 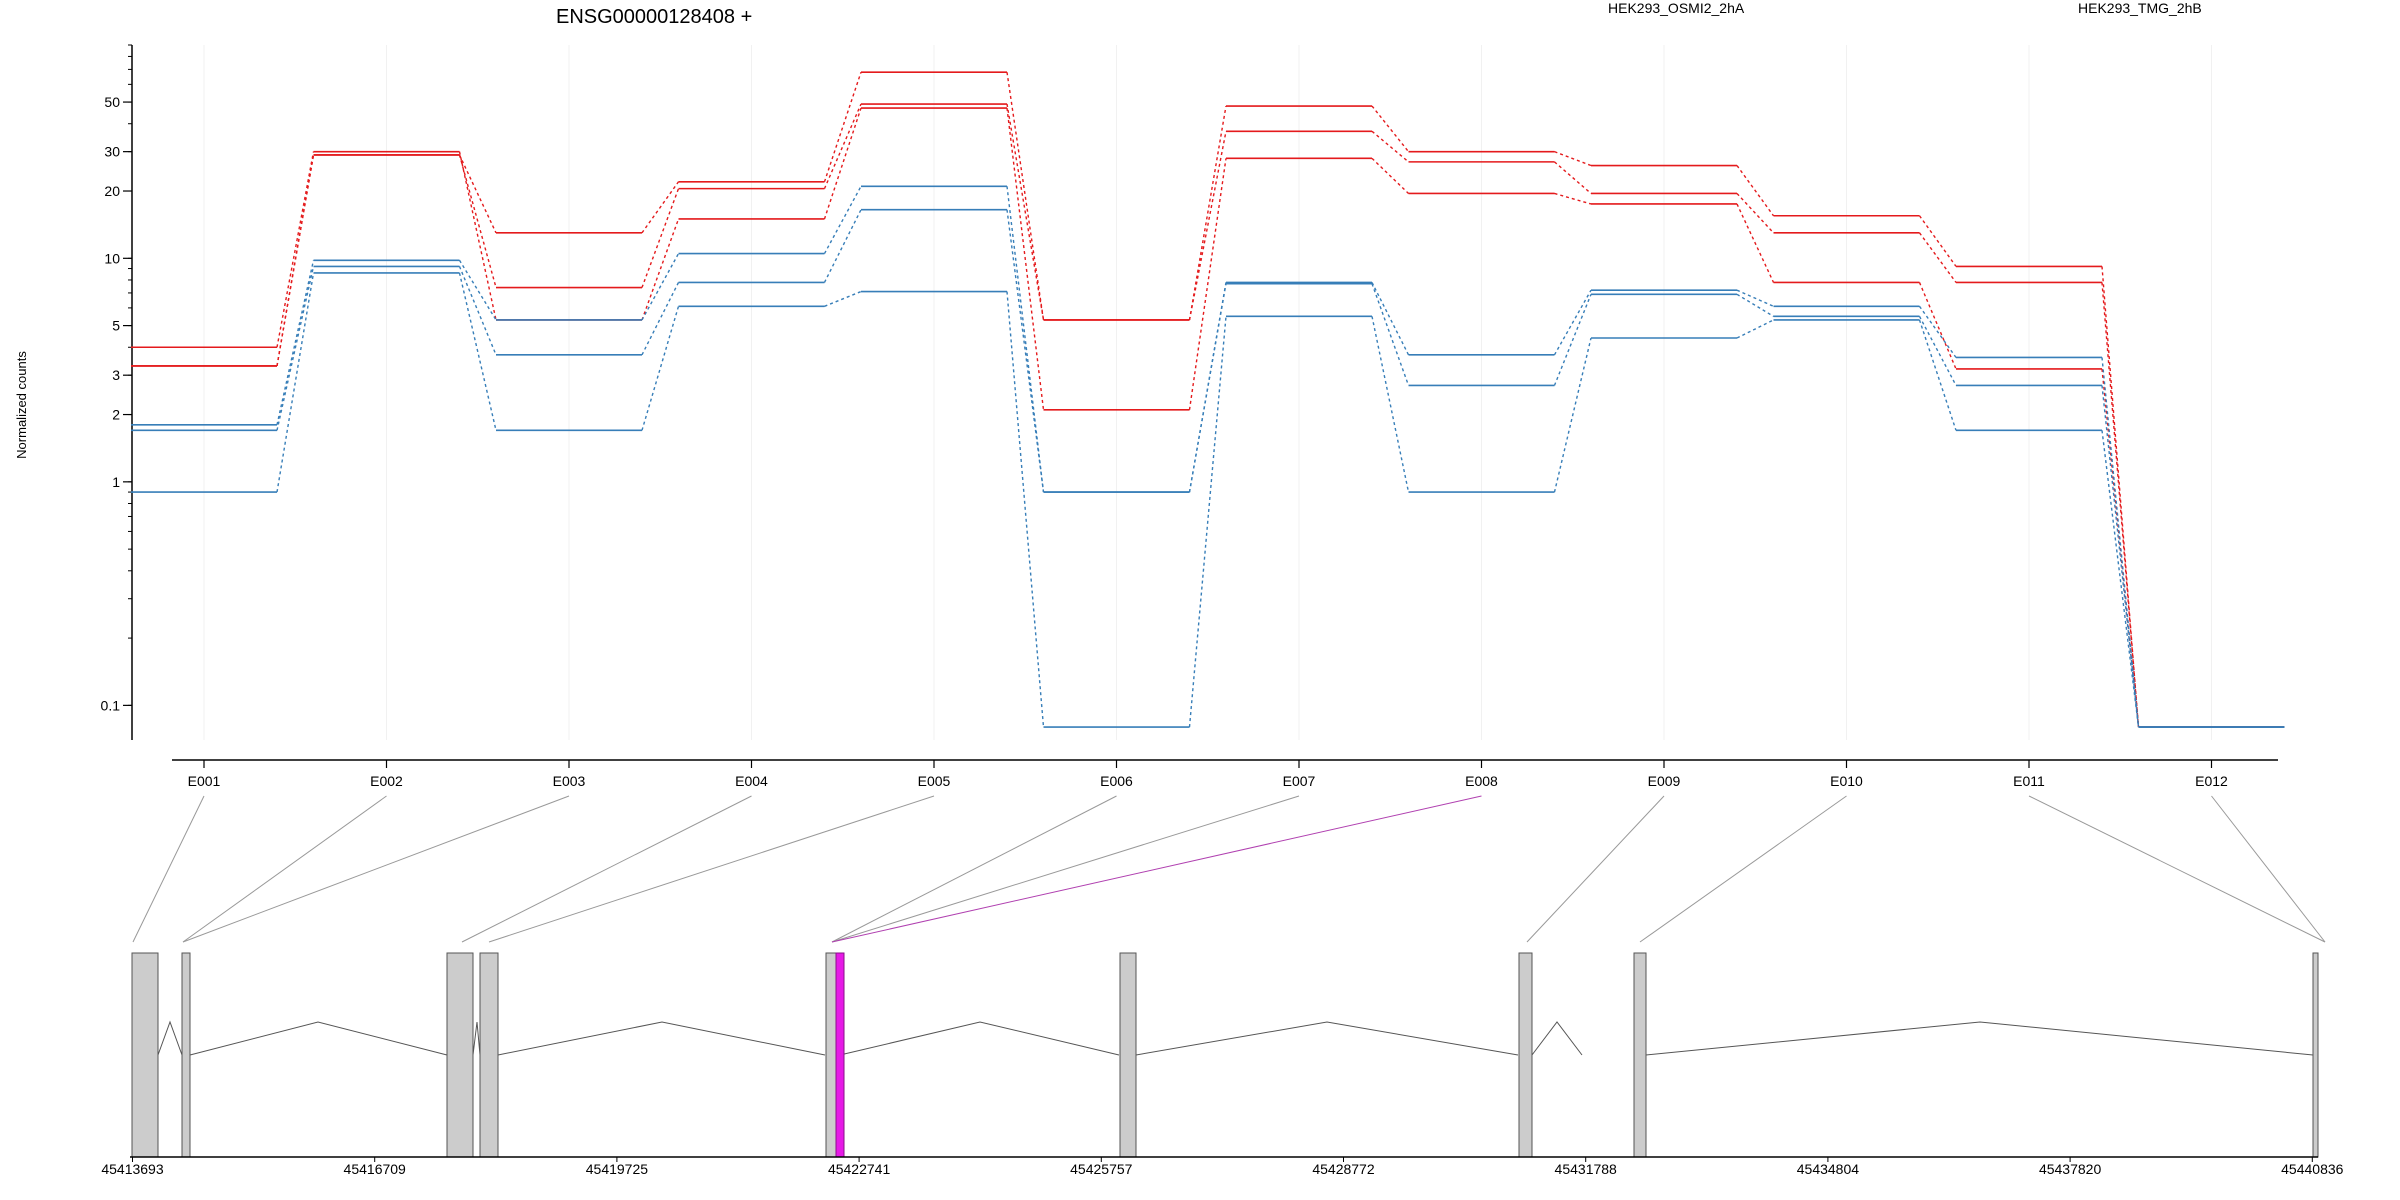 I want to click on coordinate-tick-label: 45416709, so click(x=375, y=1169).